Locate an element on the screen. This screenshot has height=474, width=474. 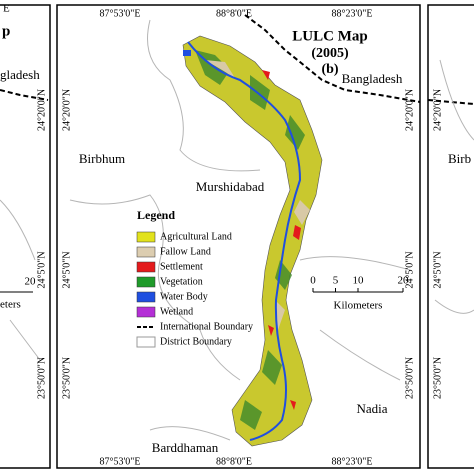
legend-label: Settlement is located at coordinates (181, 266).